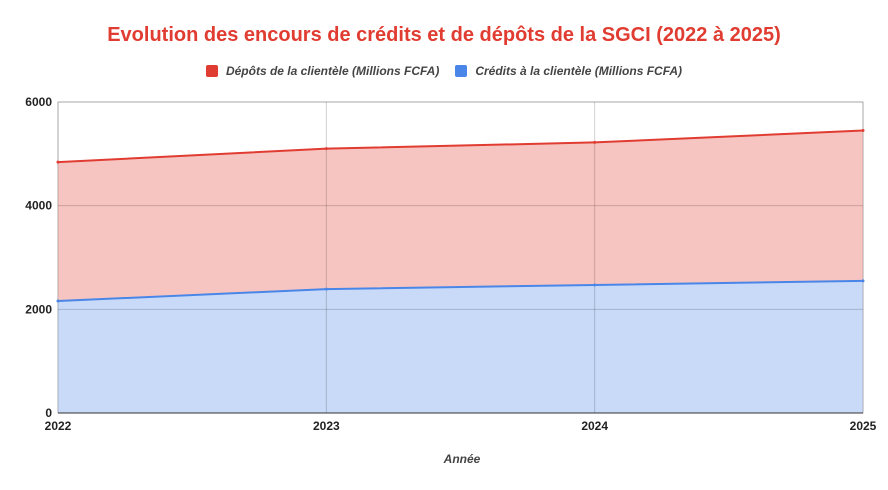 This screenshot has height=490, width=888. Describe the element at coordinates (38, 102) in the screenshot. I see `y-tick-label: 6000` at that location.